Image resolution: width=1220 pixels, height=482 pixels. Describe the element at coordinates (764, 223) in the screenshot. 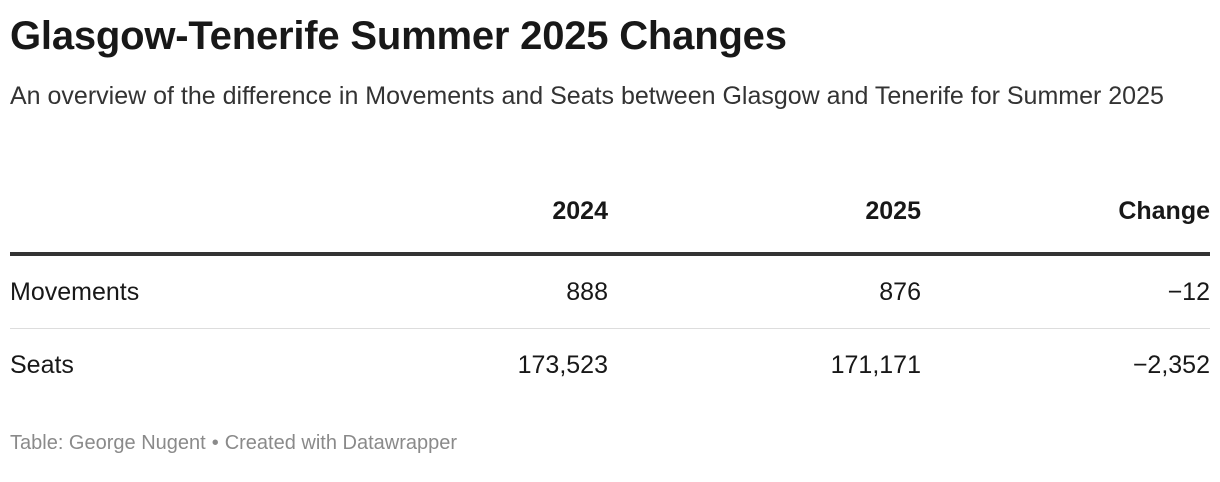

I see `header-cell-2025: 2025` at that location.